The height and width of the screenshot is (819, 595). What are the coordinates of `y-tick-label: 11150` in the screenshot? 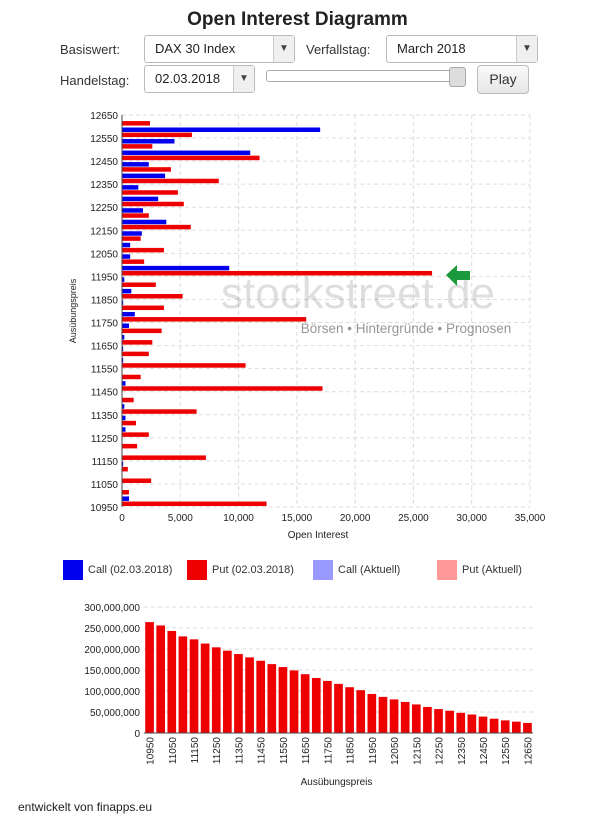 It's located at (105, 462).